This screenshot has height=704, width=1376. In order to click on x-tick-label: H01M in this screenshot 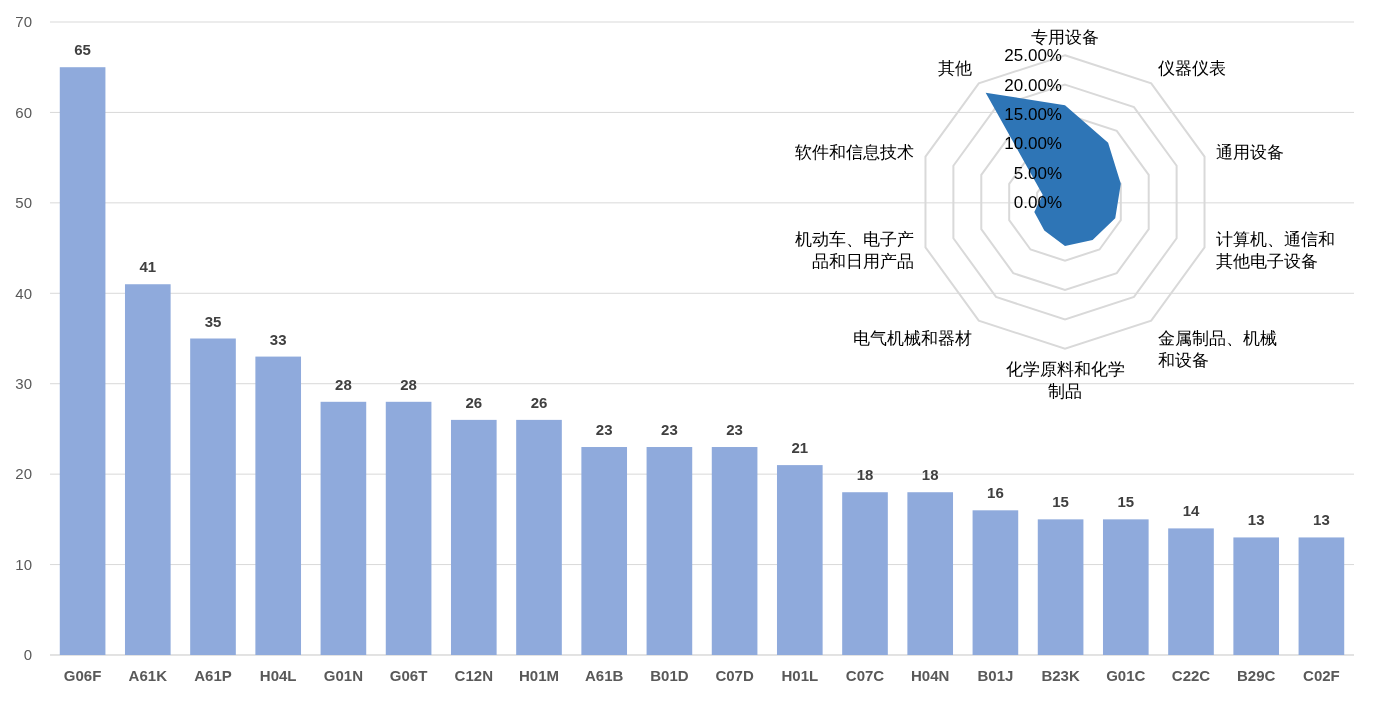, I will do `click(539, 675)`.